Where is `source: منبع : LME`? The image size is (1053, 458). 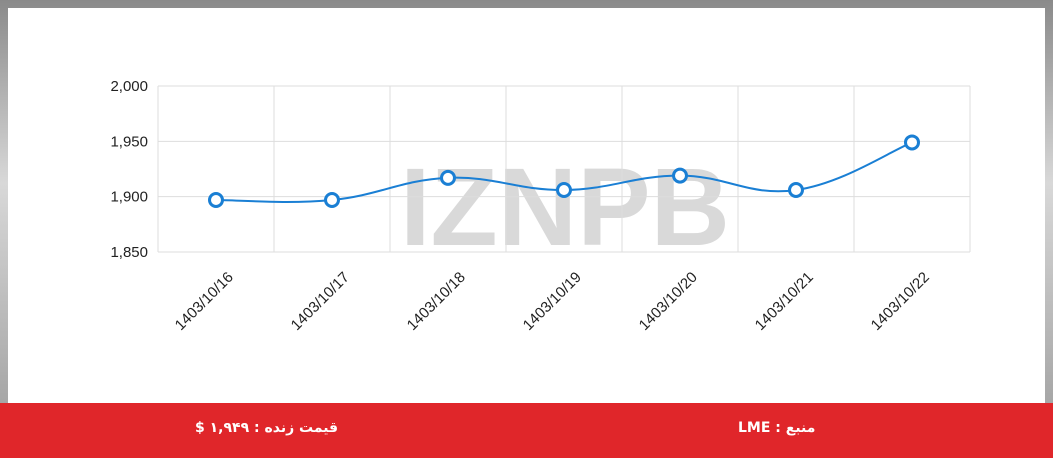
source: منبع : LME is located at coordinates (777, 428).